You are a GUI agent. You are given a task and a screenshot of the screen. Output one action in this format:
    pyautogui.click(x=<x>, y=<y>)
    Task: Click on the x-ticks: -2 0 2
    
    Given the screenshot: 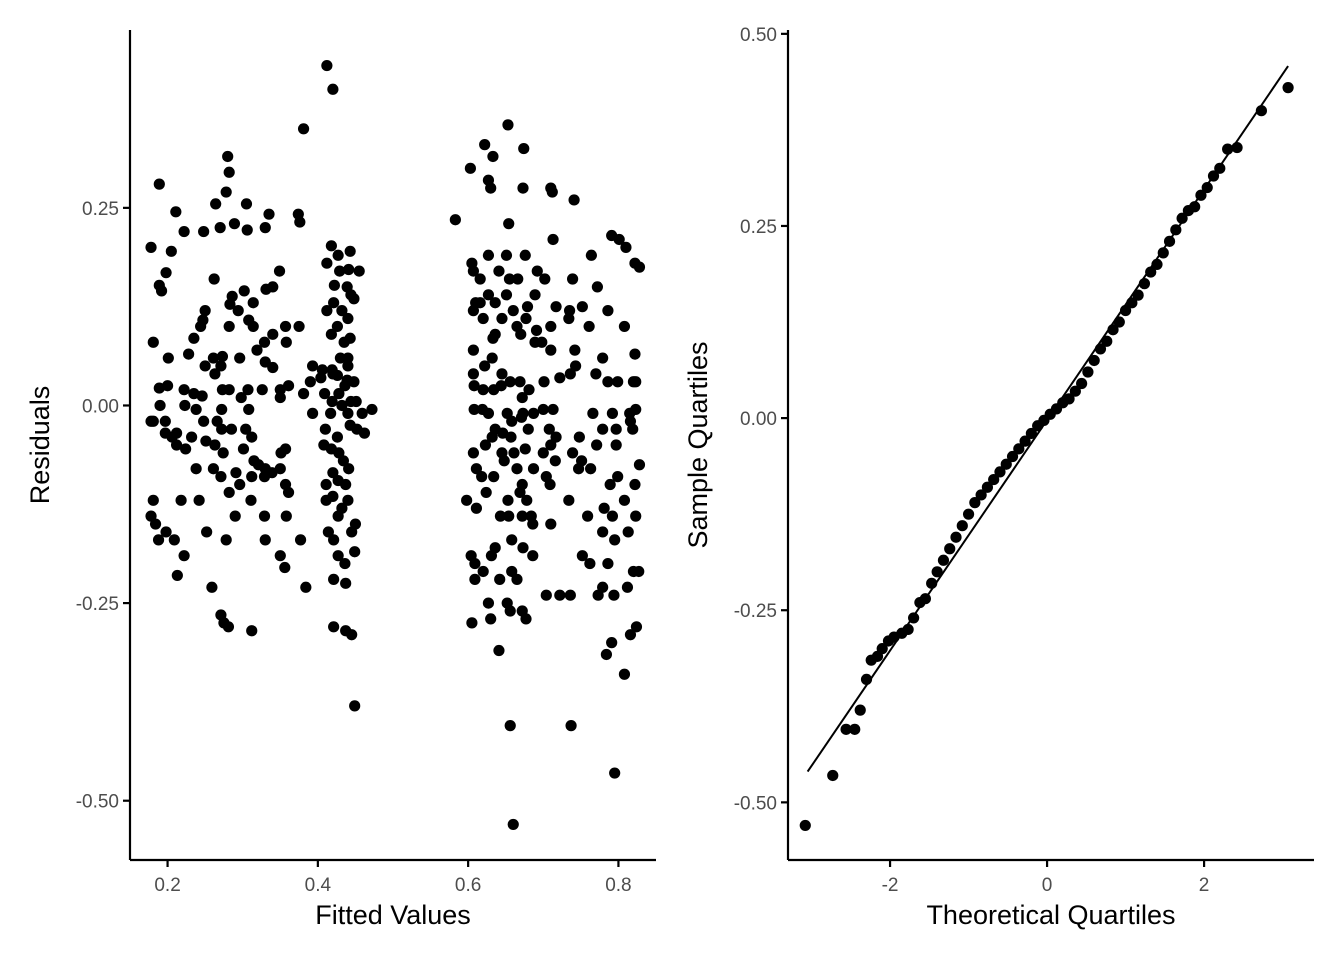 What is the action you would take?
    pyautogui.click(x=1046, y=878)
    